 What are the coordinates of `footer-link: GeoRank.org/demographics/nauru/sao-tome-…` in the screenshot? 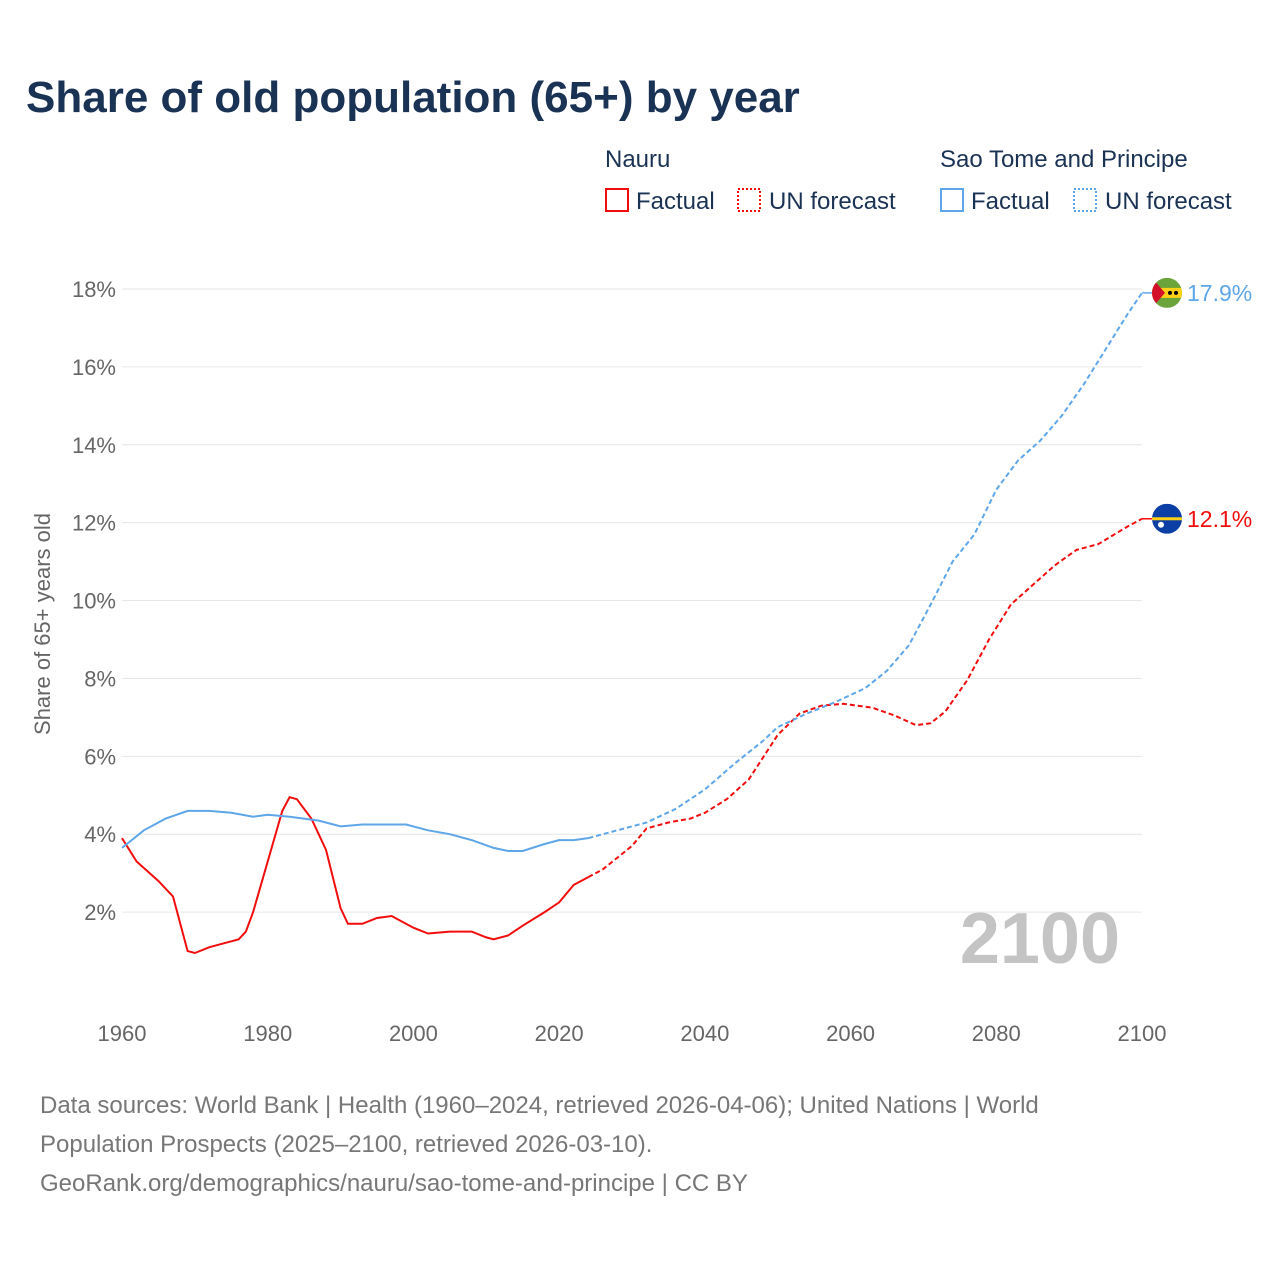 It's located at (394, 1183).